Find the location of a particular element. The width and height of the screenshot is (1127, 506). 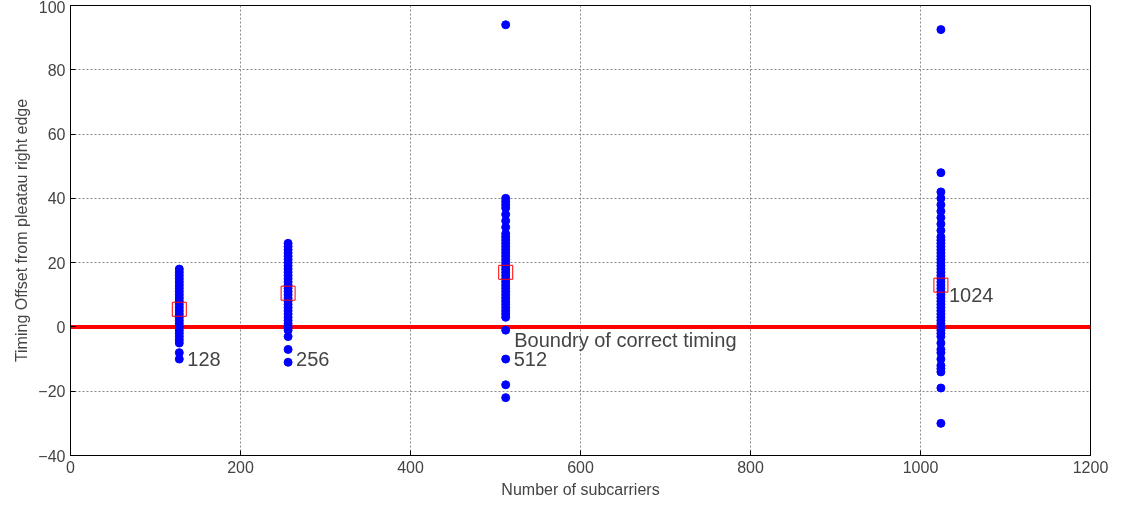

annotation: 256 is located at coordinates (313, 359).